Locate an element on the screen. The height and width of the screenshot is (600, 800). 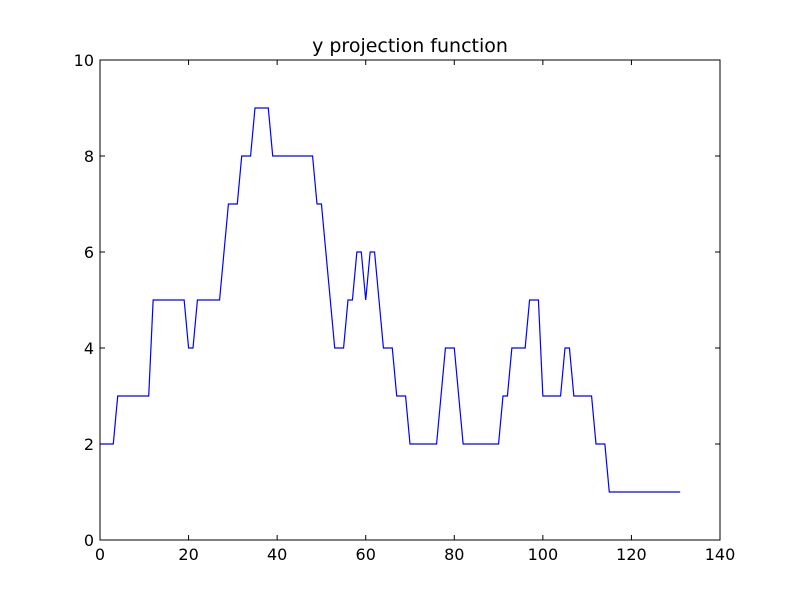
x-tick-label: 20 is located at coordinates (188, 554).